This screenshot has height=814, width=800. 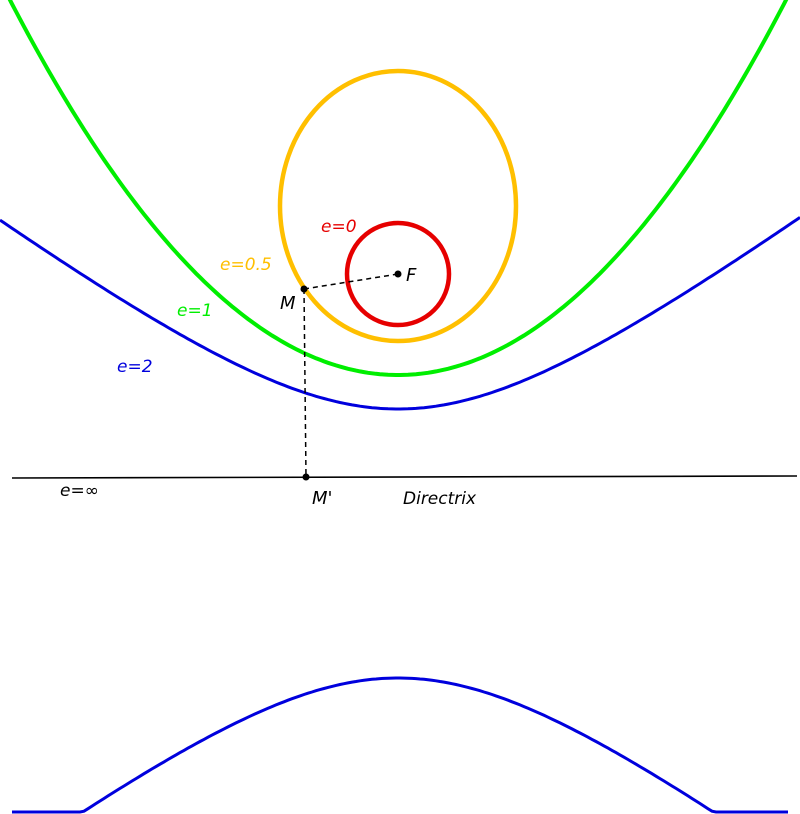 I want to click on focus-label: F, so click(x=411, y=275).